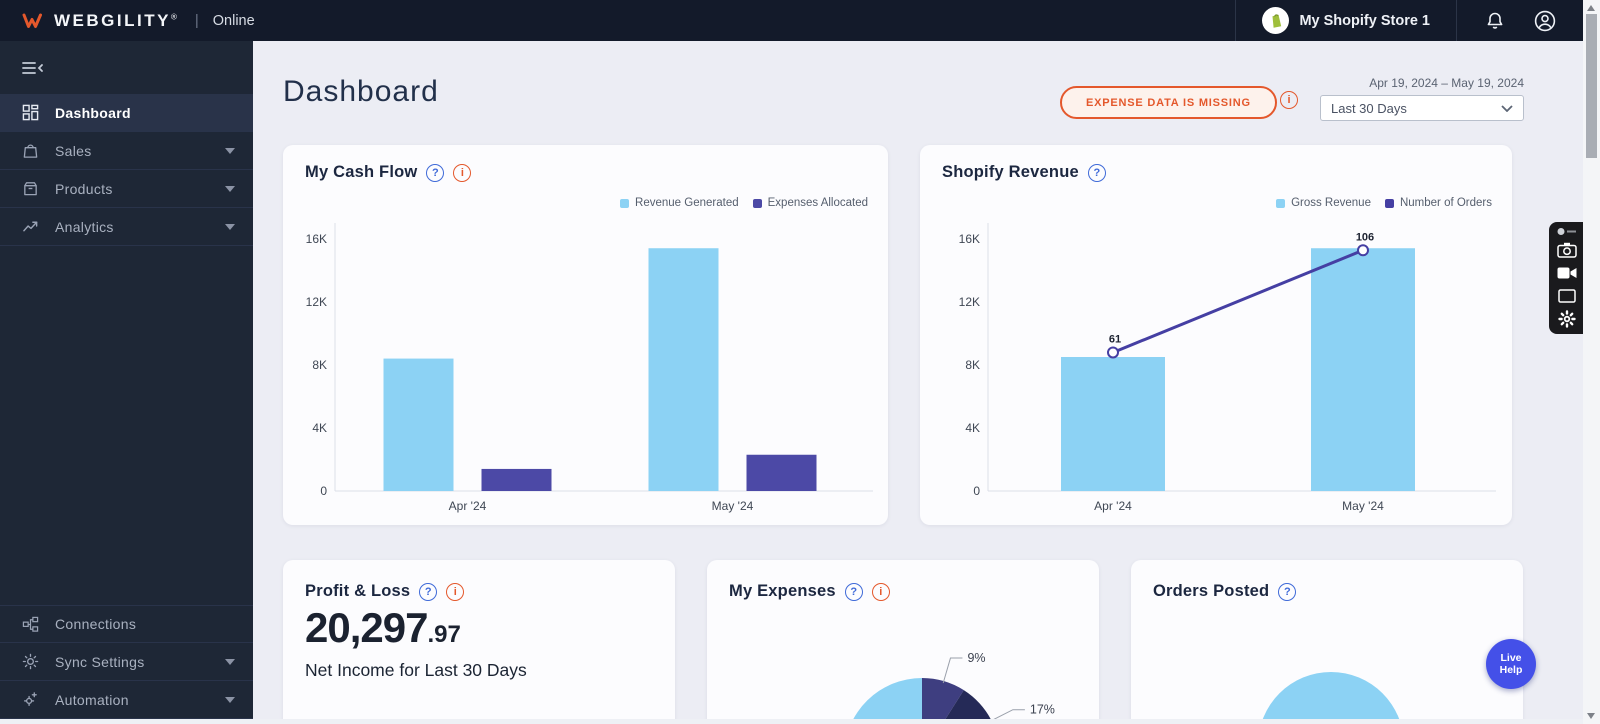 The width and height of the screenshot is (1600, 724). I want to click on products-box-icon, so click(30, 189).